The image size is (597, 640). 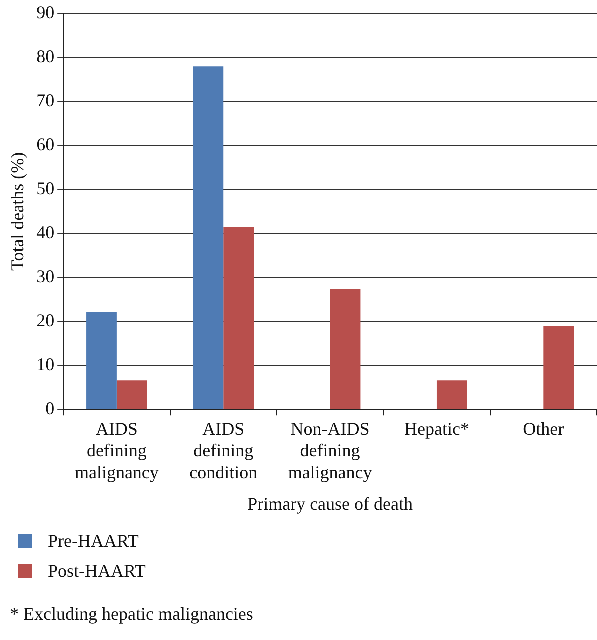 What do you see at coordinates (45, 232) in the screenshot?
I see `y-tick-label: 40` at bounding box center [45, 232].